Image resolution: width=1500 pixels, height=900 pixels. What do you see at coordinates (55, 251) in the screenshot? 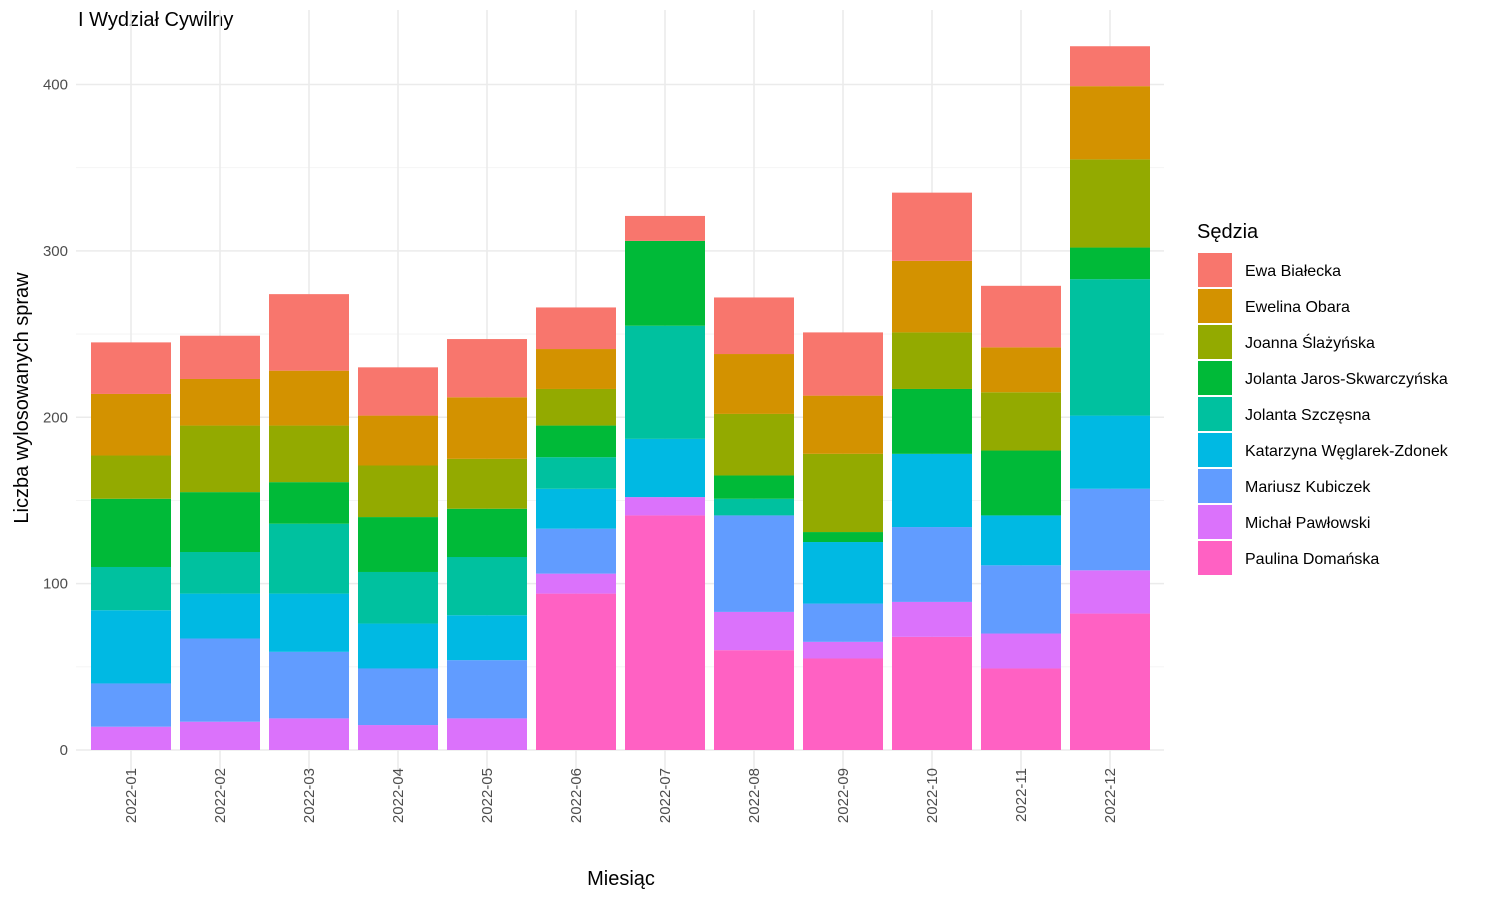
I see `y-tick-label: 300` at bounding box center [55, 251].